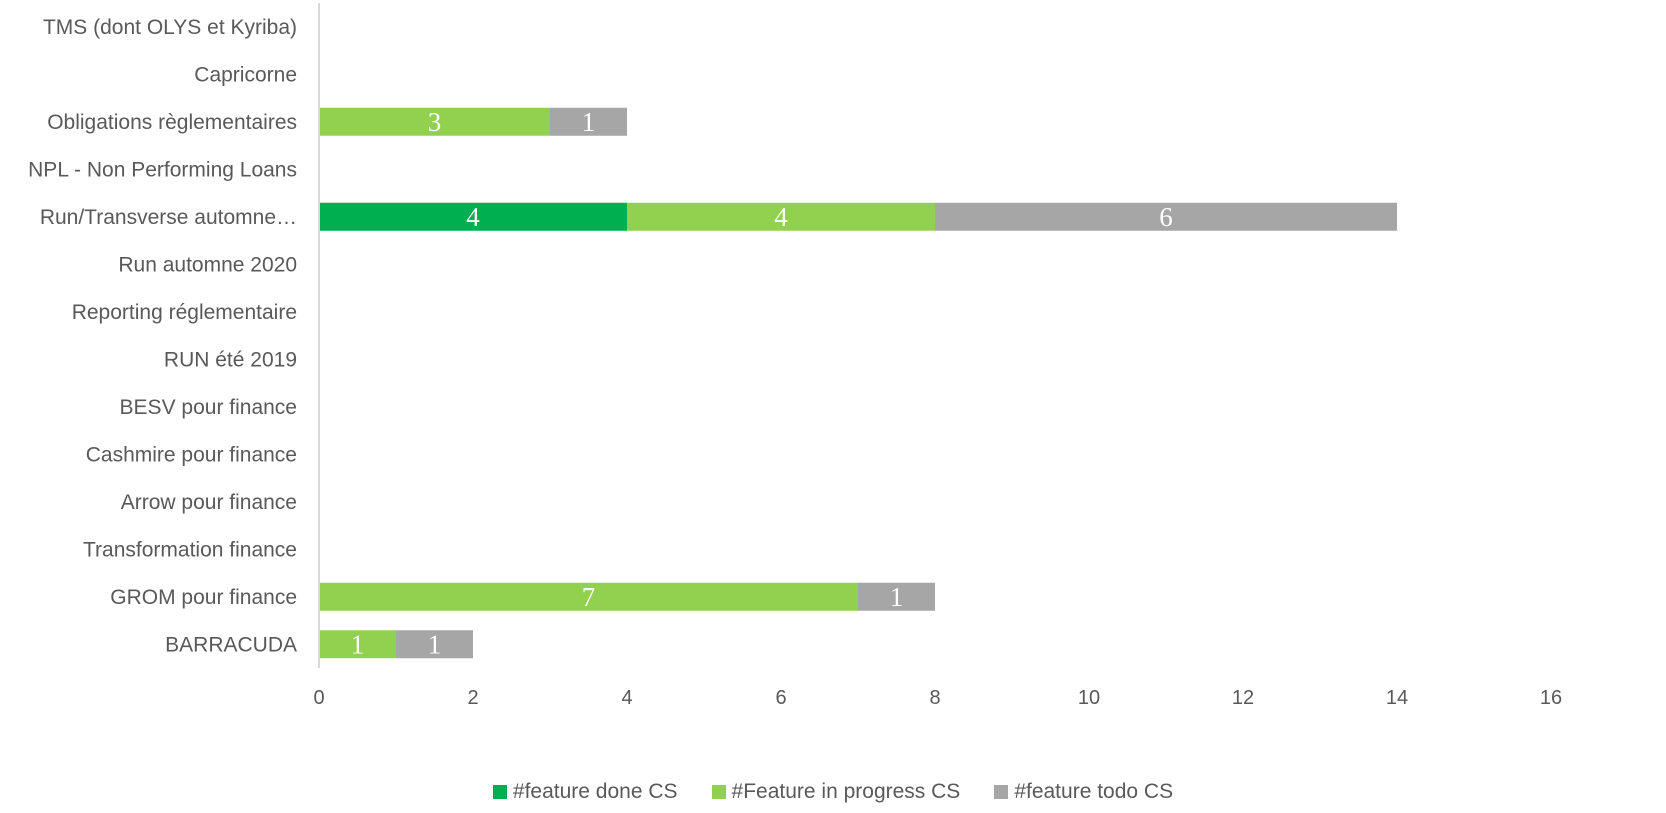  I want to click on legend-item: #feature todo CS, so click(1083, 792).